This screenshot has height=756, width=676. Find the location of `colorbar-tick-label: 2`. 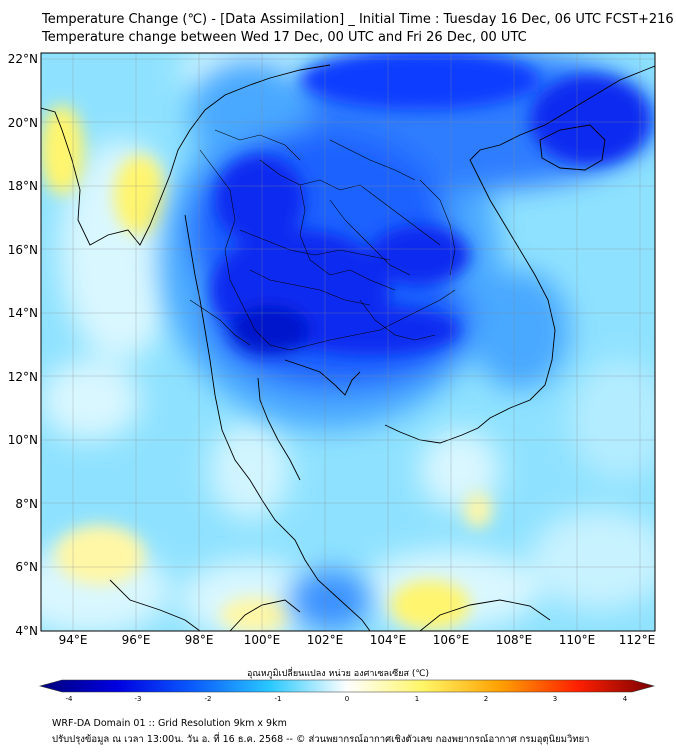

colorbar-tick-label: 2 is located at coordinates (486, 699).